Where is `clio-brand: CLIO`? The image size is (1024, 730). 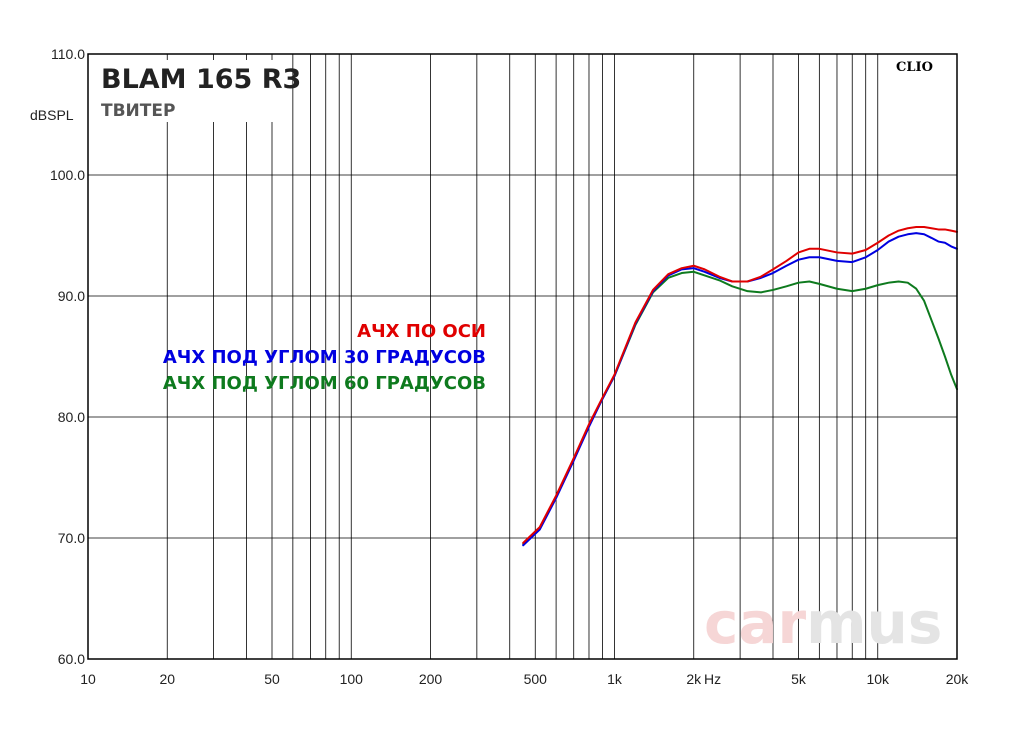 clio-brand: CLIO is located at coordinates (914, 67).